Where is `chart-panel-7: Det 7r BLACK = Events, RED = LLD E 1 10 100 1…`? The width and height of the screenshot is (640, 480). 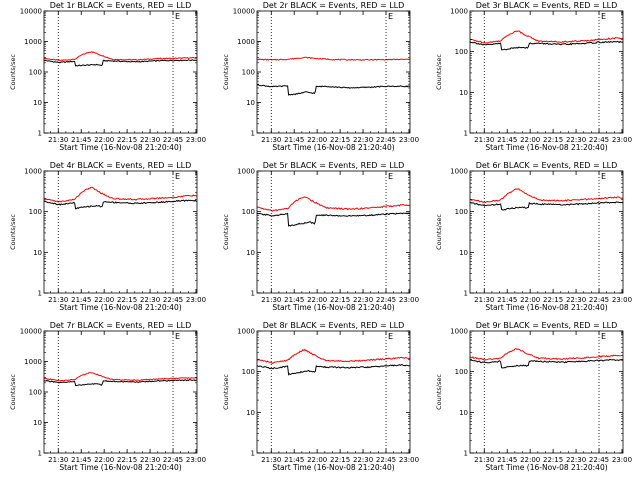
chart-panel-7: Det 7r BLACK = Events, RED = LLD E 1 10 100 1… is located at coordinates (107, 396).